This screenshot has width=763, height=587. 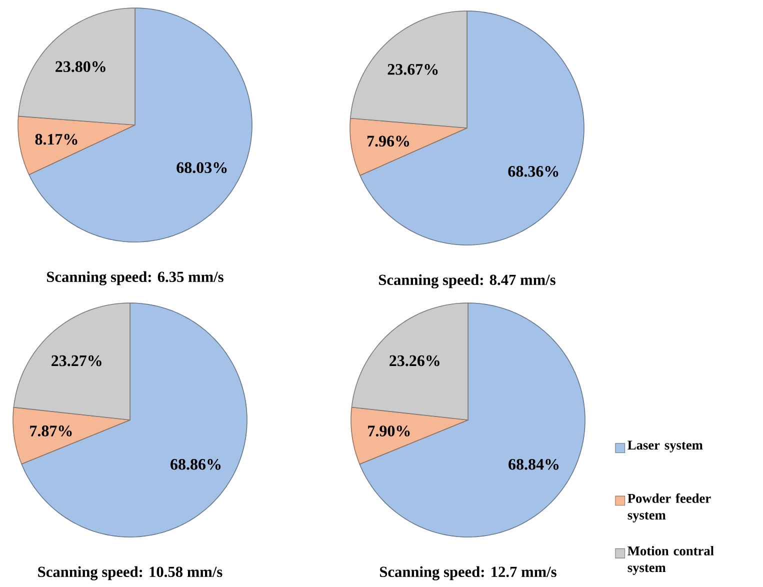 I want to click on text: Scanning speed: 8.47 mm/s, so click(x=467, y=281).